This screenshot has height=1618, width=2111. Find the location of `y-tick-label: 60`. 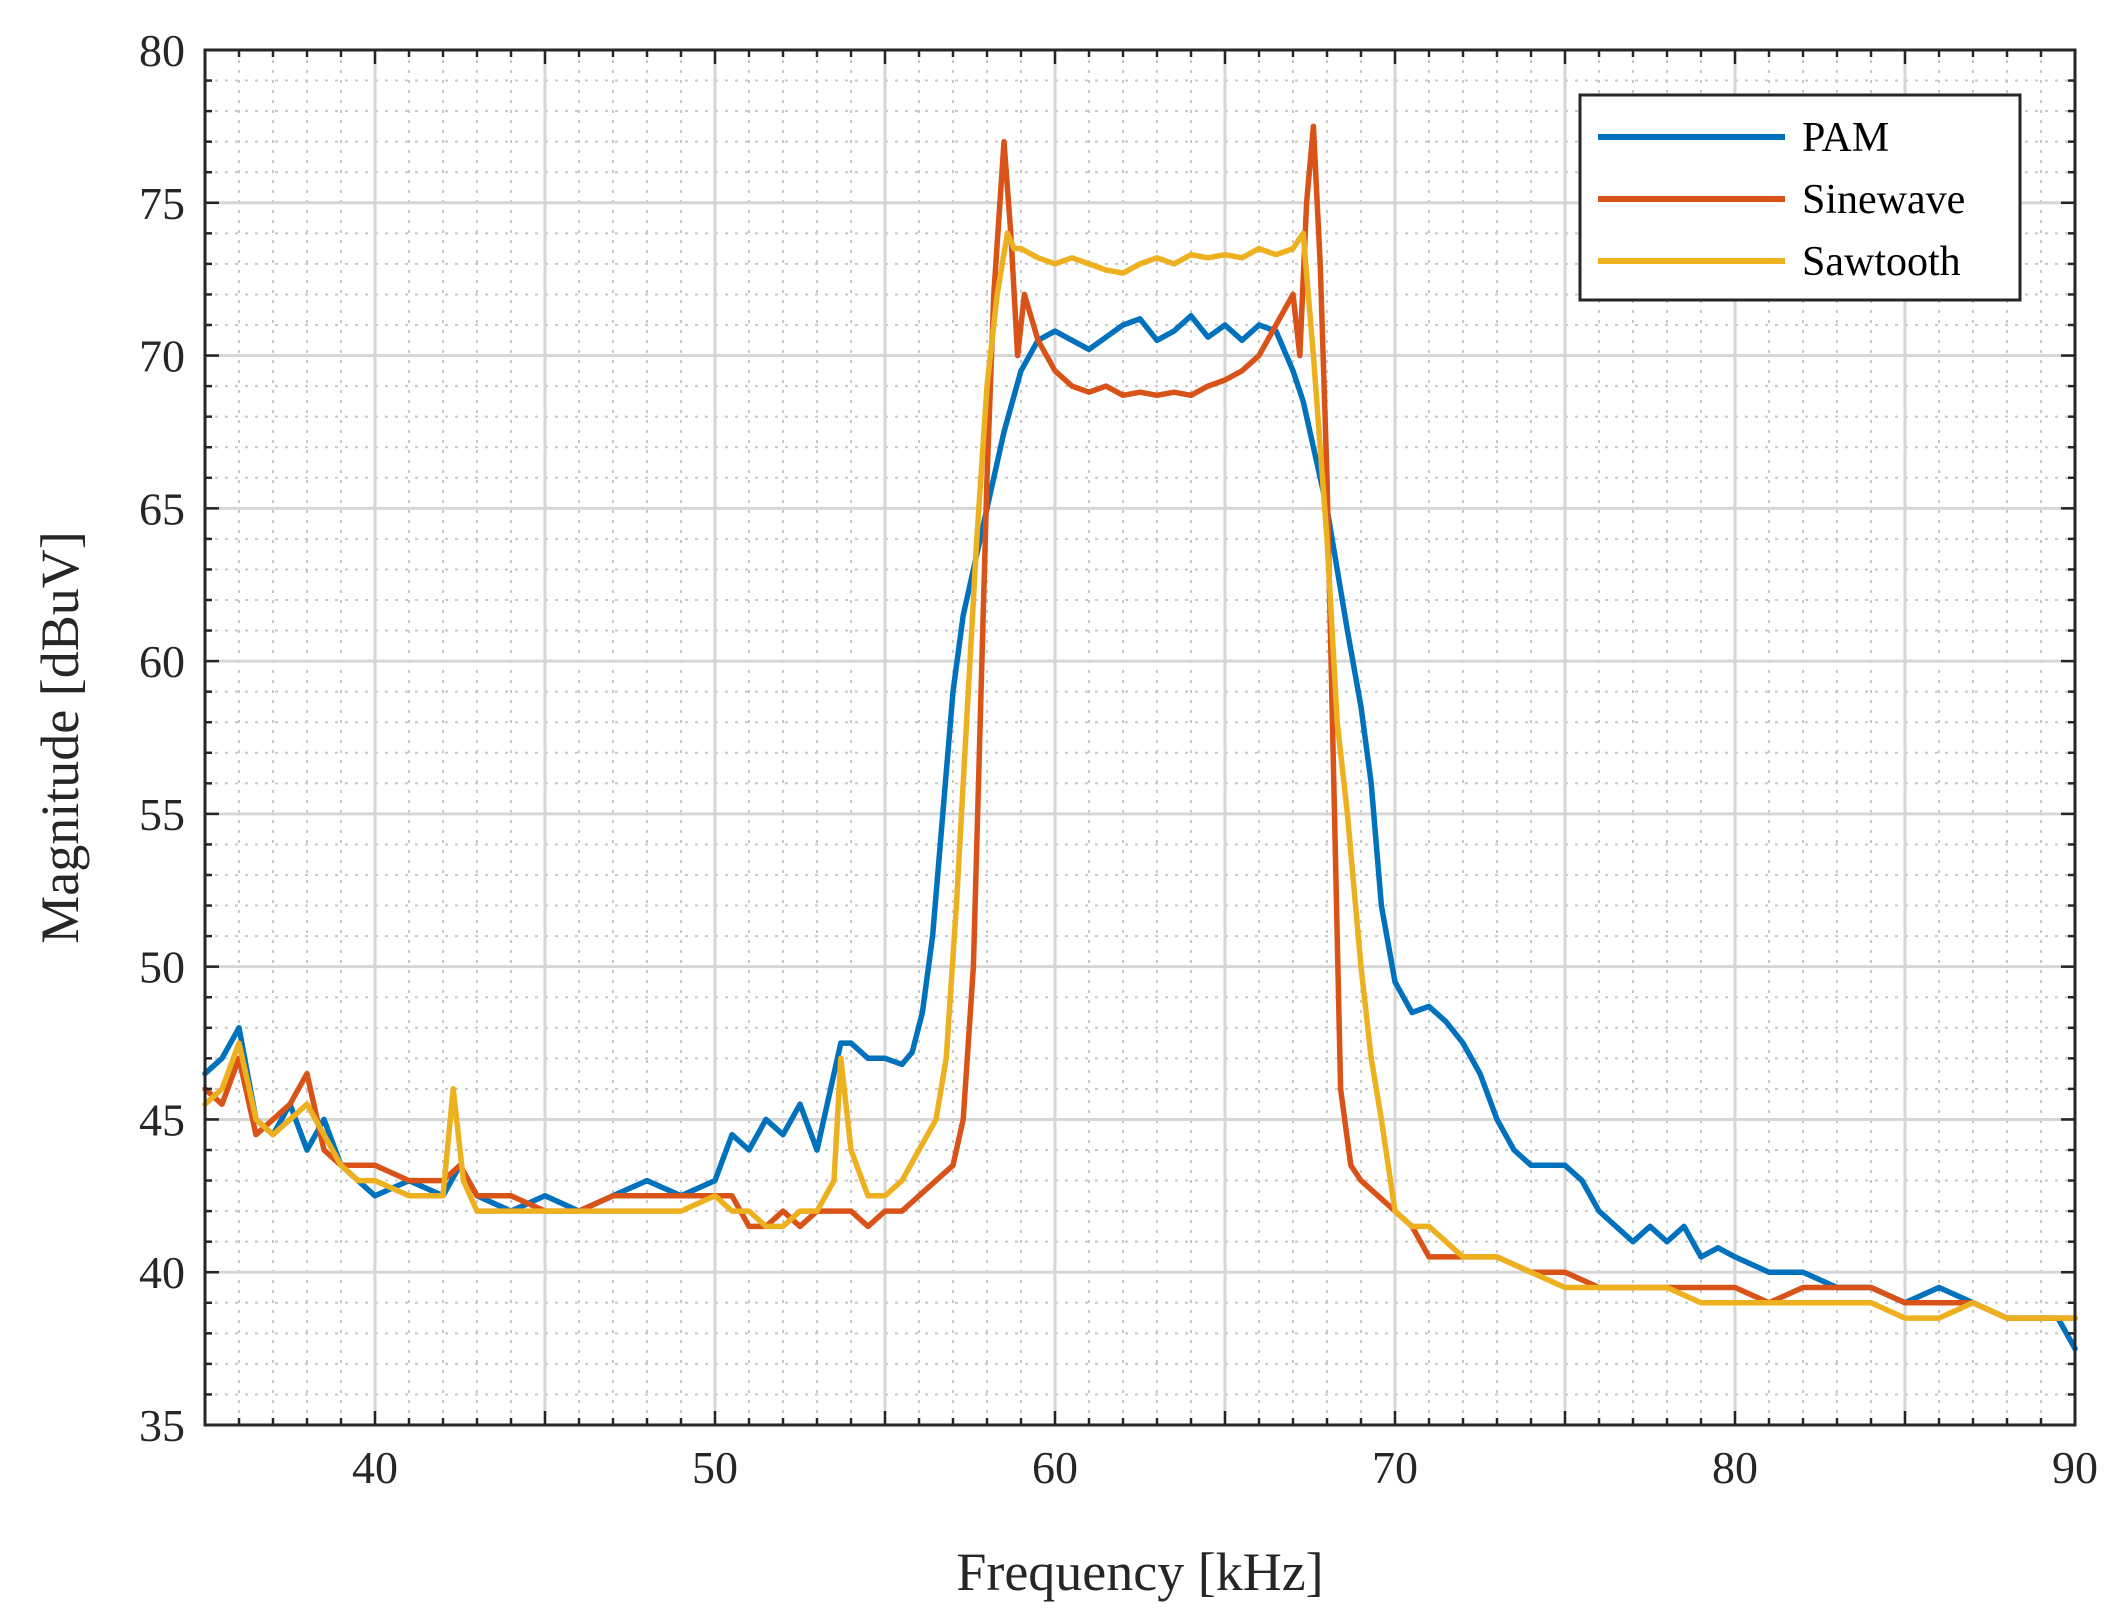

y-tick-label: 60 is located at coordinates (162, 661).